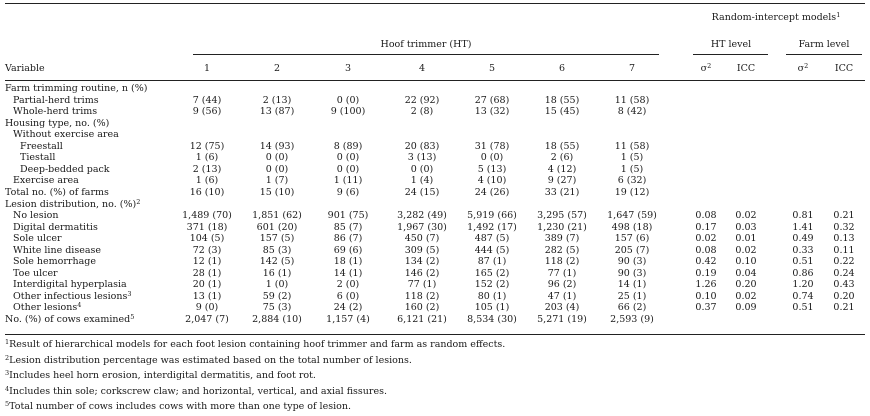  I want to click on row-label: Interdigital hyperplasia, so click(70, 285).